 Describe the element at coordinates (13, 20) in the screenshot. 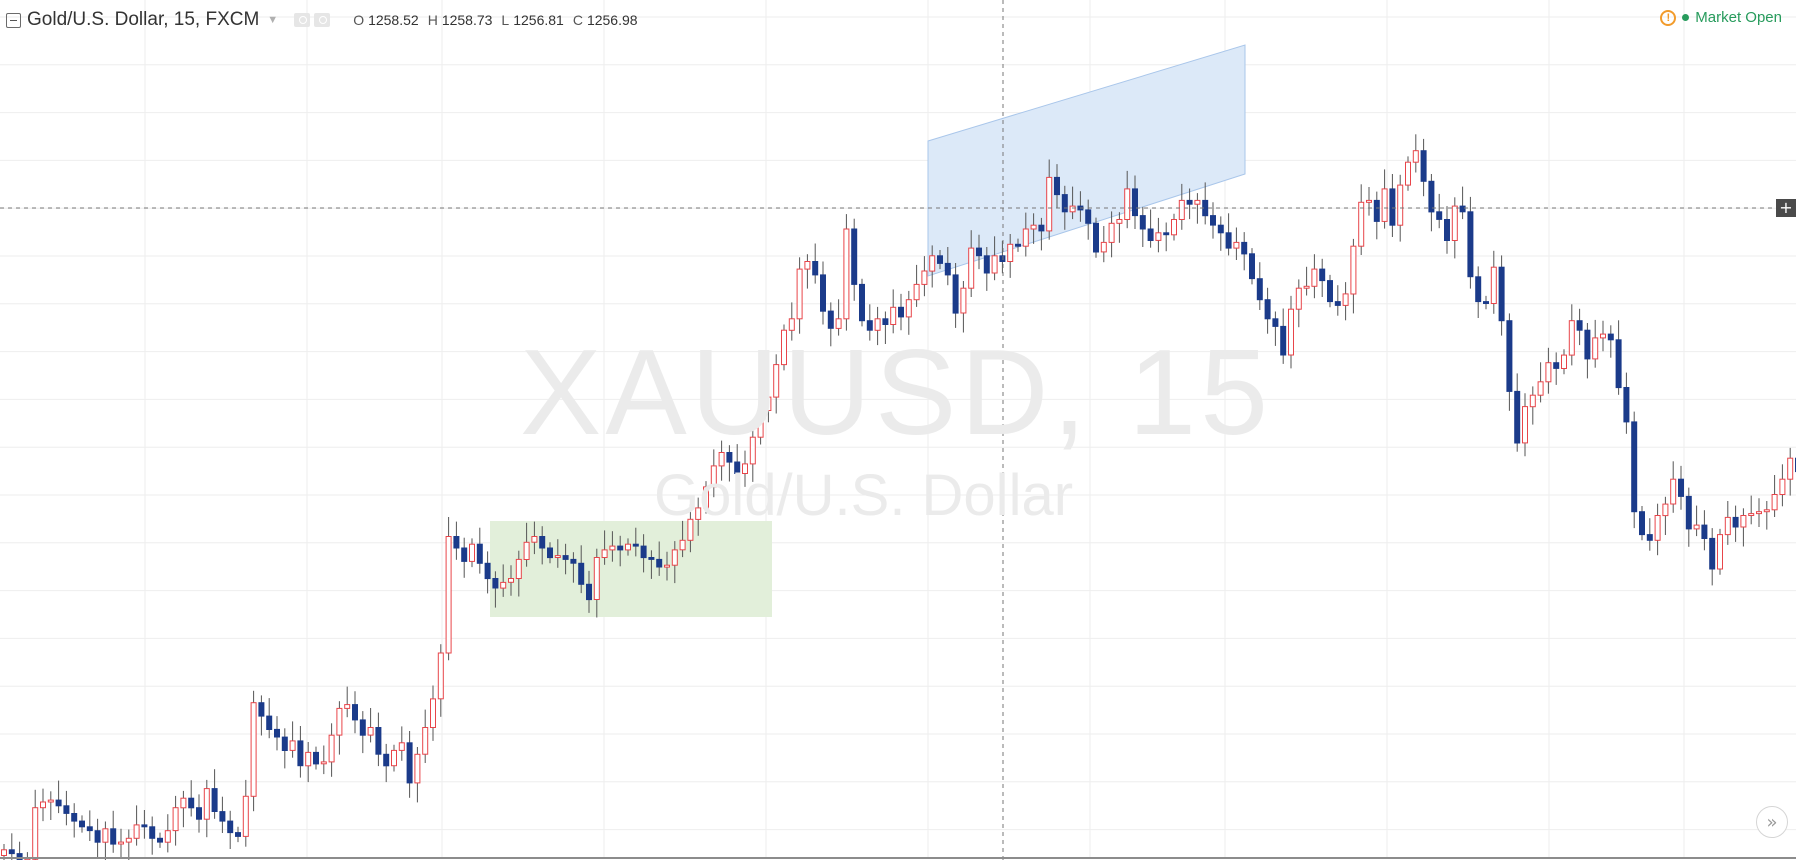

I see `collapse-legend-icon` at that location.